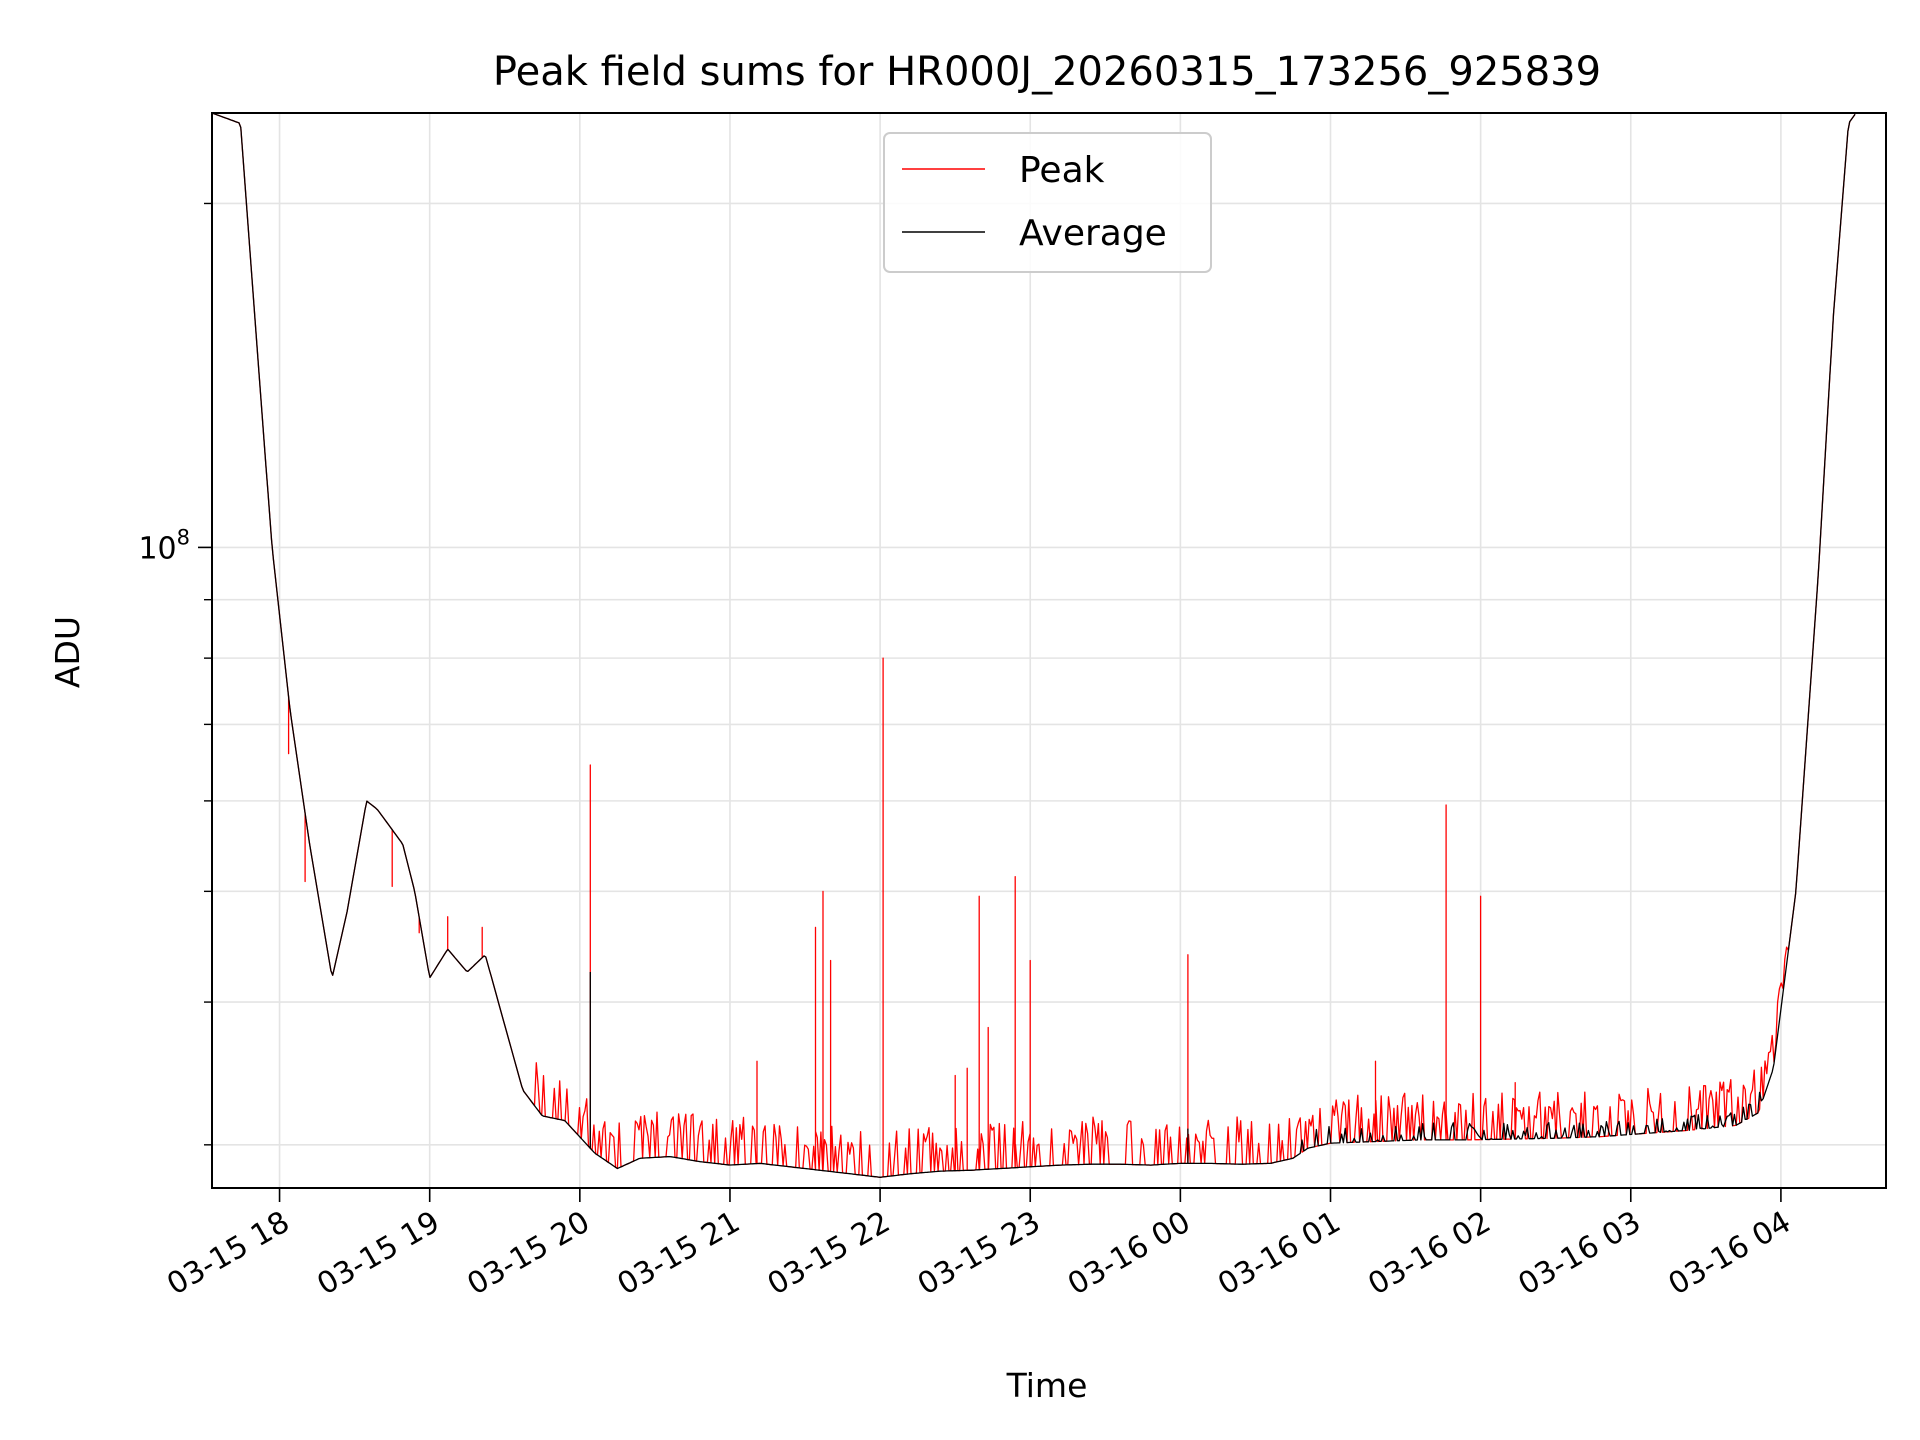 This screenshot has width=1920, height=1440. I want to click on legend-average-label: Average, so click(1093, 233).